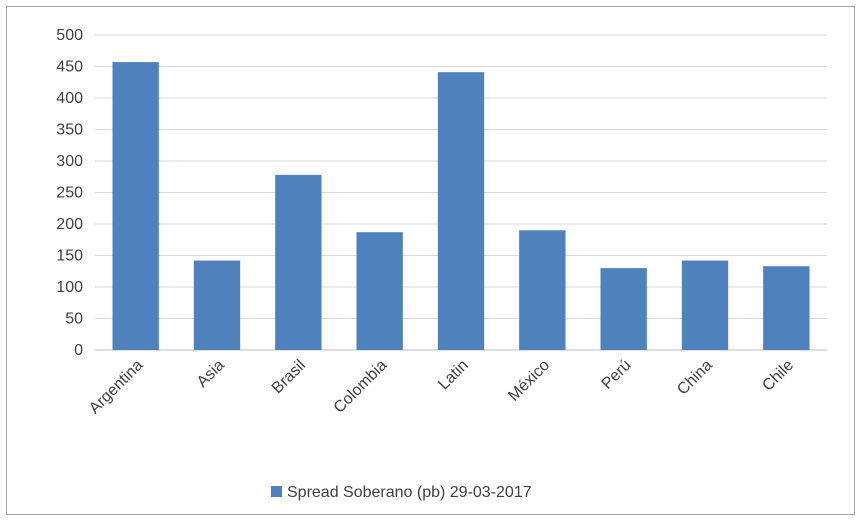 The height and width of the screenshot is (521, 861). I want to click on bar-argentina, so click(135, 206).